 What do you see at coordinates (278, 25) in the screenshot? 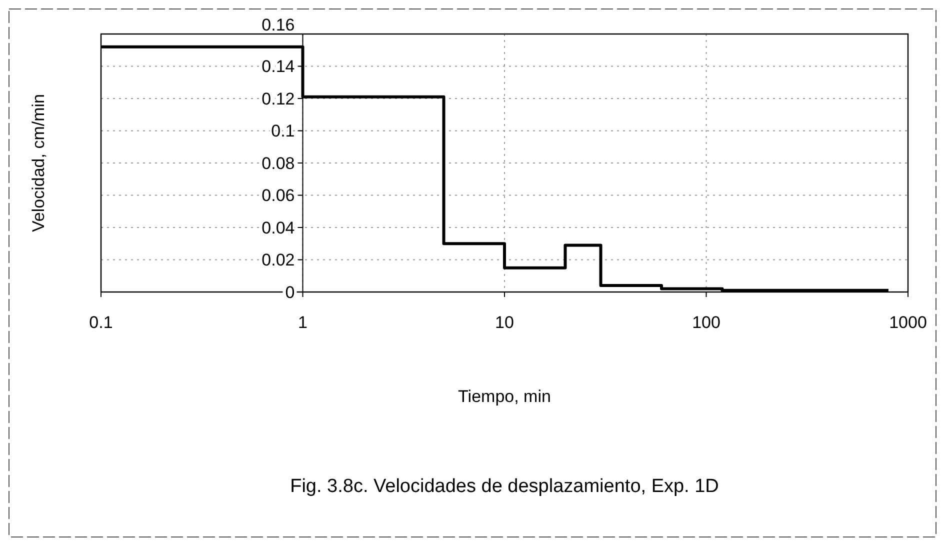
I see `y-tick-label: 0.16` at bounding box center [278, 25].